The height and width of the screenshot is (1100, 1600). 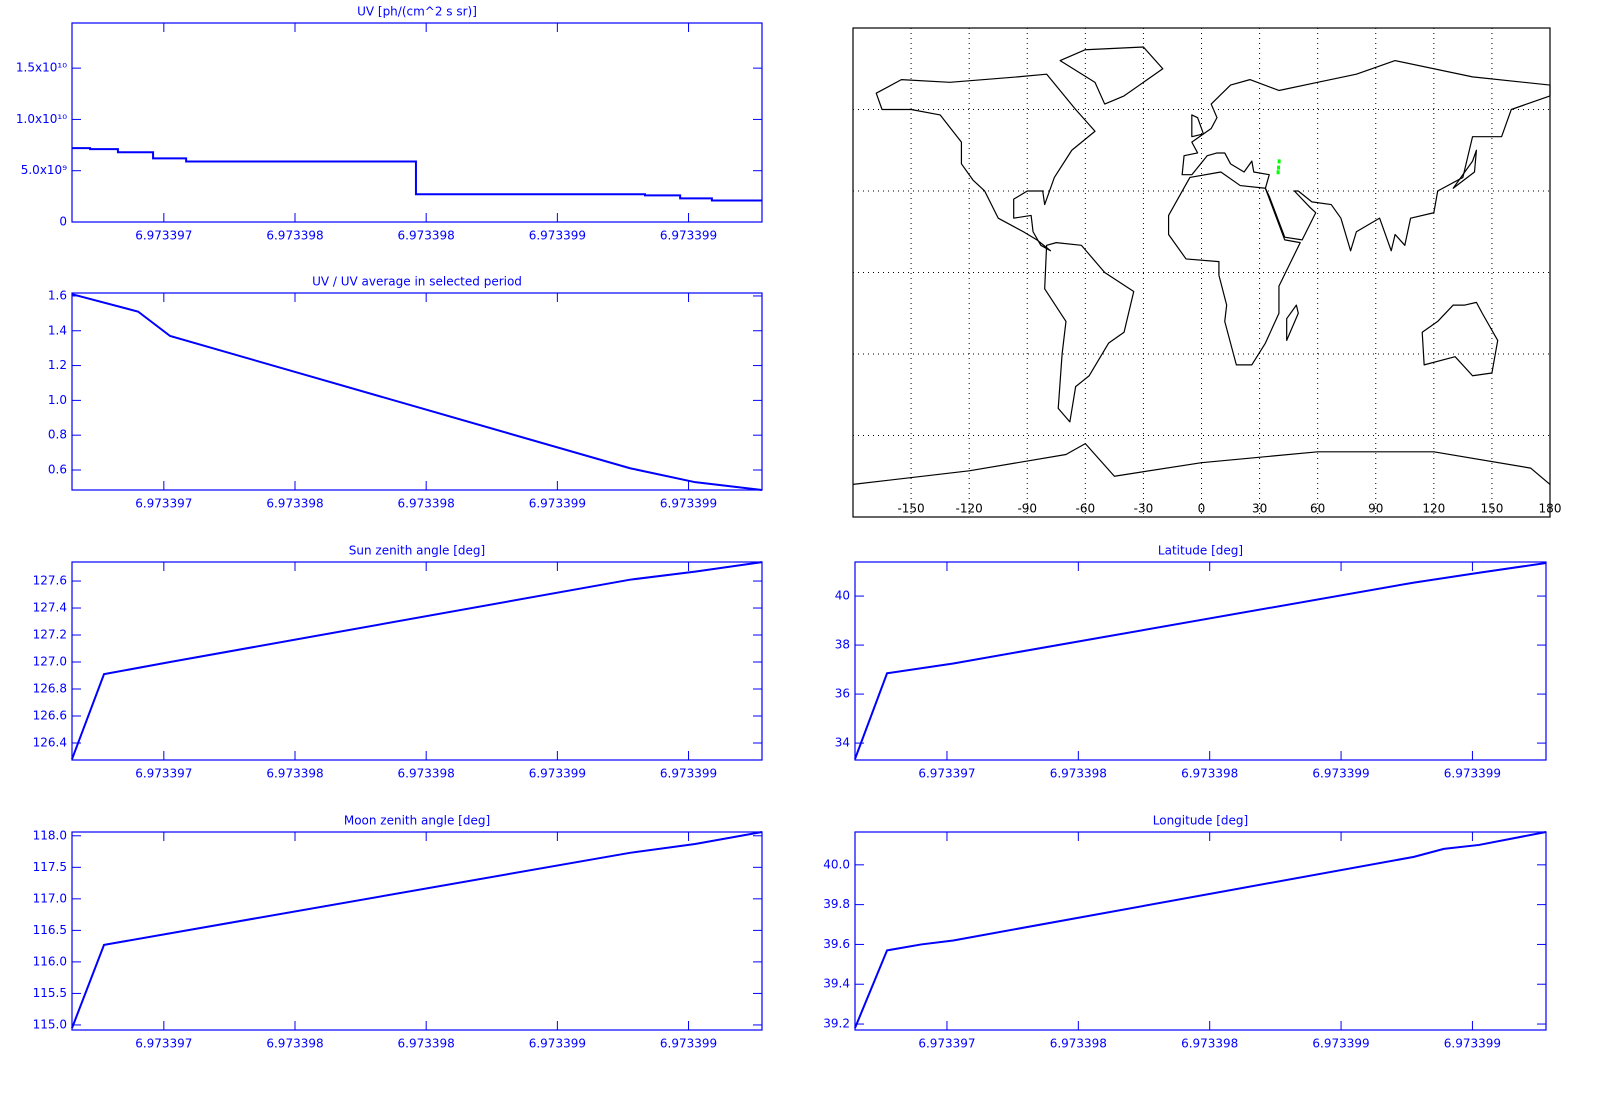 What do you see at coordinates (50, 835) in the screenshot?
I see `y-tick-label: 118.0` at bounding box center [50, 835].